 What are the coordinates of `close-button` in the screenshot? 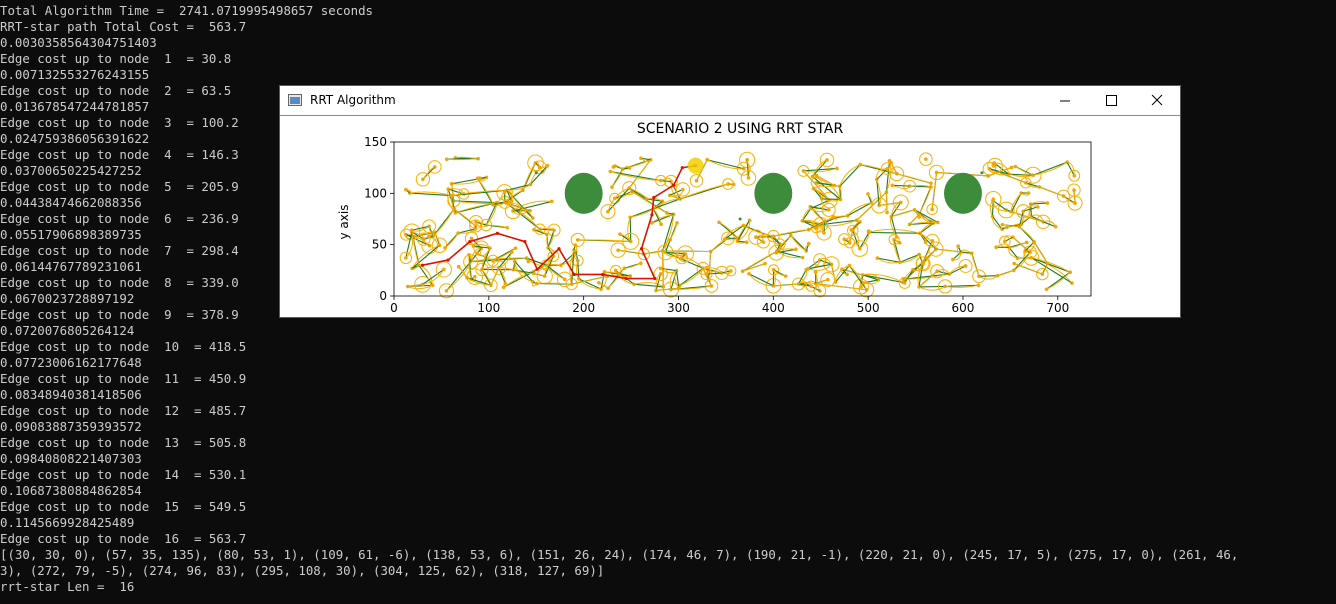 It's located at (1157, 100).